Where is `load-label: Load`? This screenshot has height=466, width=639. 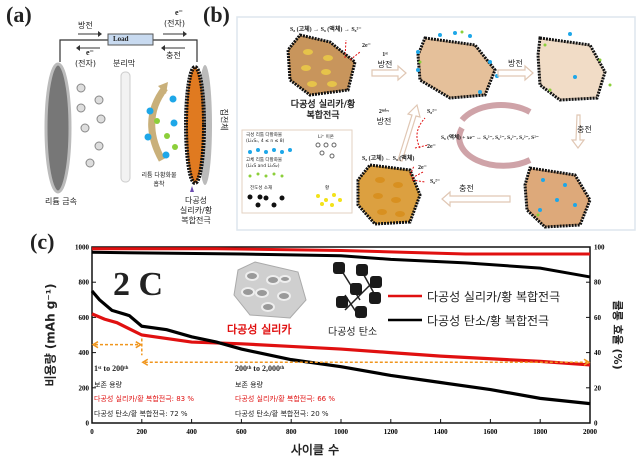
load-label: Load is located at coordinates (121, 39).